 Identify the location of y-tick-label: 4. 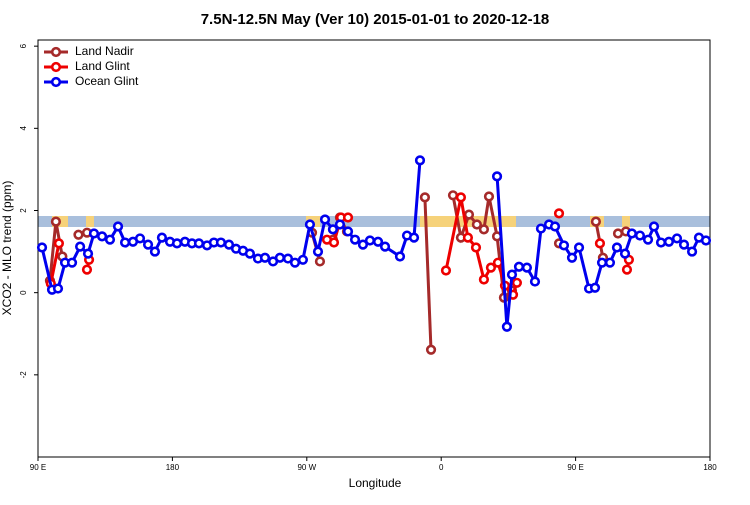
(23, 128).